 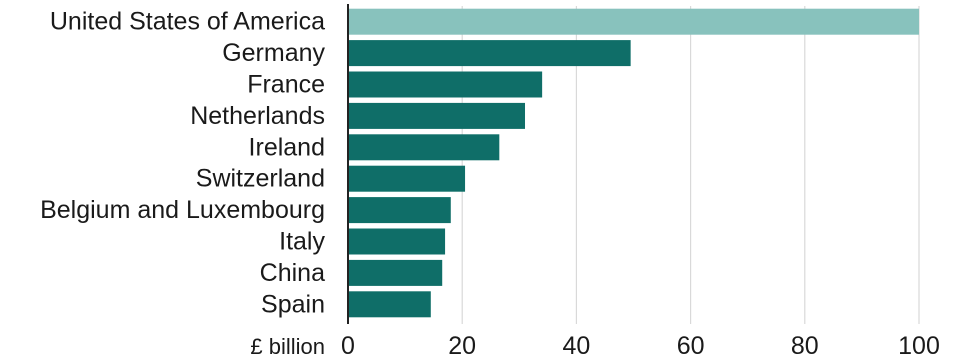 What do you see at coordinates (462, 346) in the screenshot?
I see `x-tick-label: 20` at bounding box center [462, 346].